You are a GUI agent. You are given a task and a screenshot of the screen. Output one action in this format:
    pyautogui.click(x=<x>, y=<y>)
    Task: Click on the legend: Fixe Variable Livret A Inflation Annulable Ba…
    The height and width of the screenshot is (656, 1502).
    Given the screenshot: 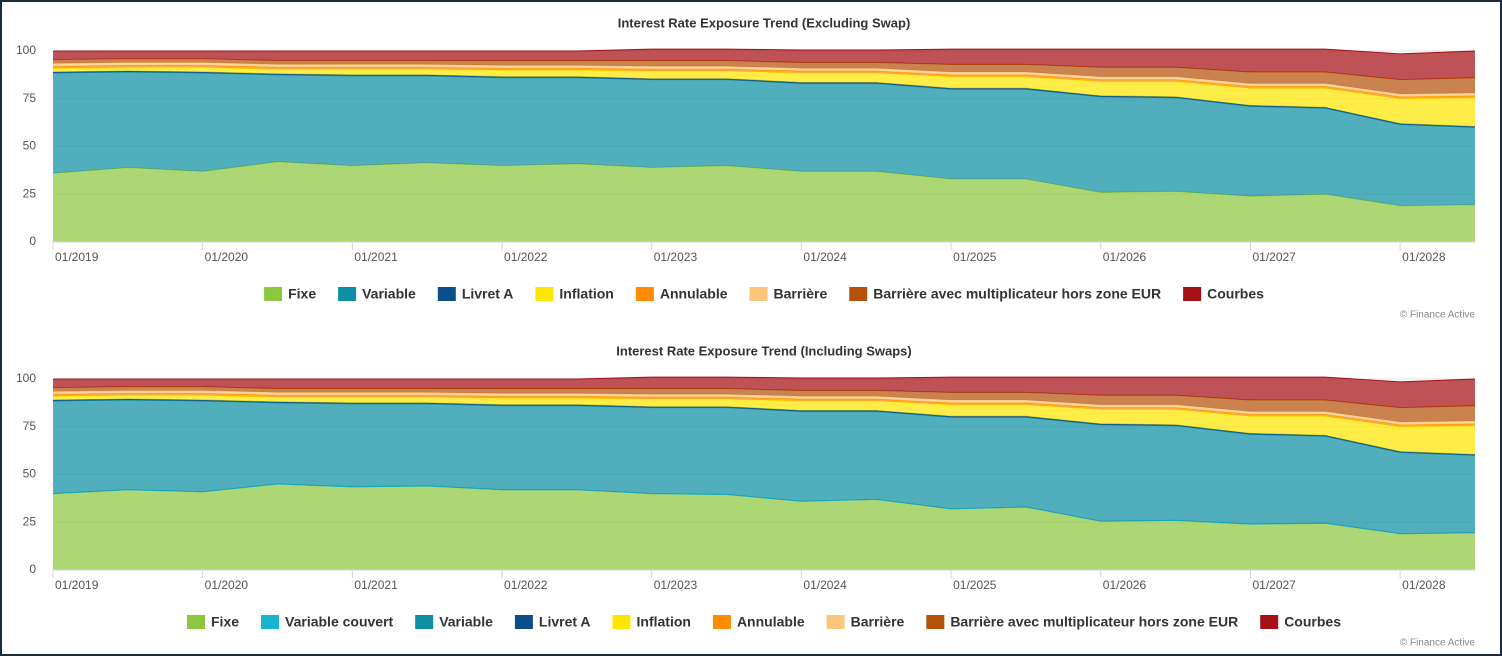 What is the action you would take?
    pyautogui.click(x=764, y=294)
    